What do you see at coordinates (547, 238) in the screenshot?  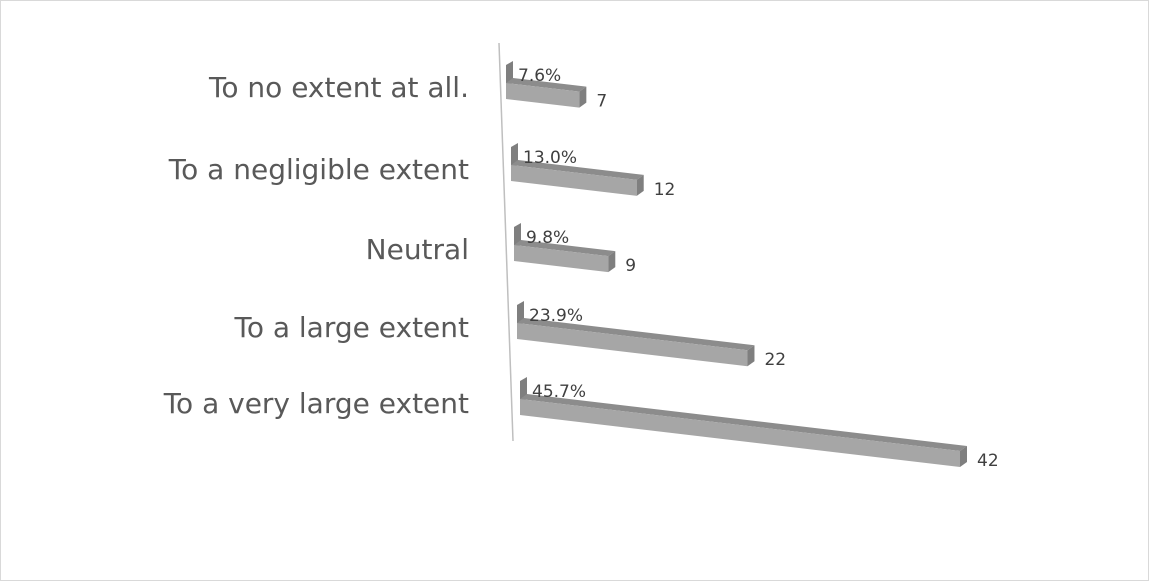 I see `percent-label-2: 9.8%` at bounding box center [547, 238].